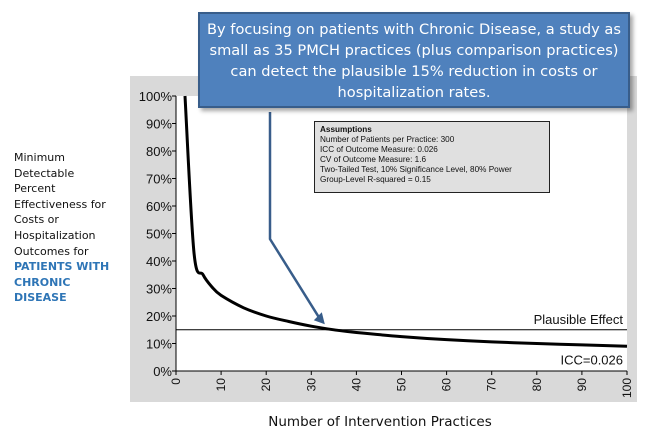 The width and height of the screenshot is (658, 442). I want to click on callout-line: hospitalization rates., so click(414, 92).